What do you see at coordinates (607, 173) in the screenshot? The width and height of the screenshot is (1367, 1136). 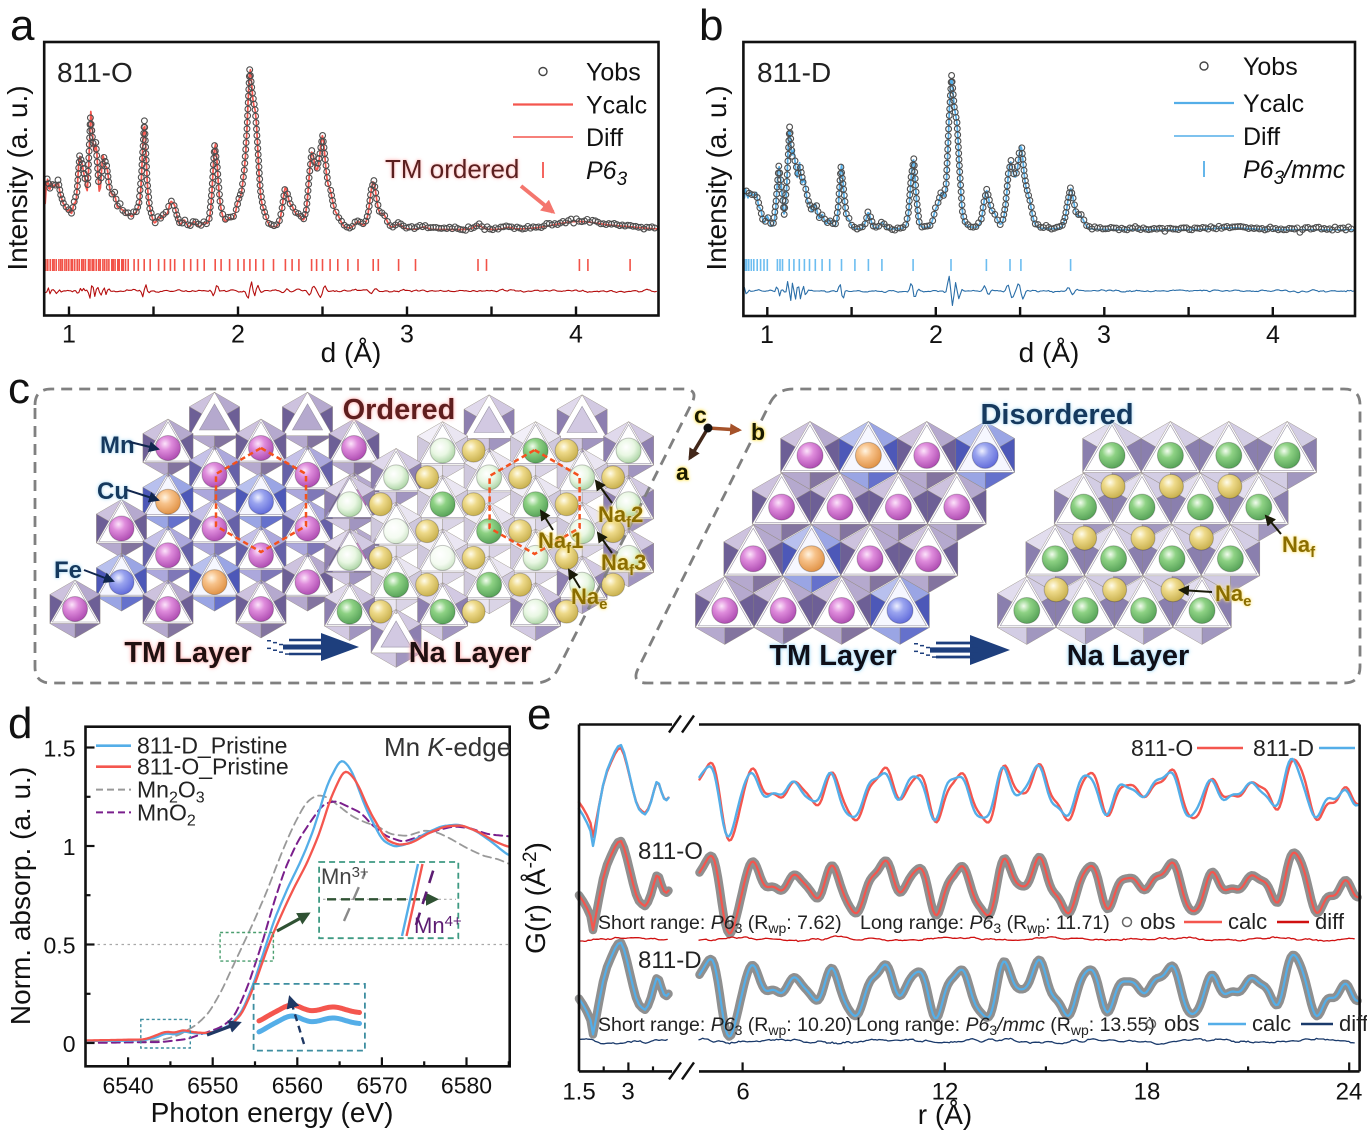 I see `svg-text: P63` at bounding box center [607, 173].